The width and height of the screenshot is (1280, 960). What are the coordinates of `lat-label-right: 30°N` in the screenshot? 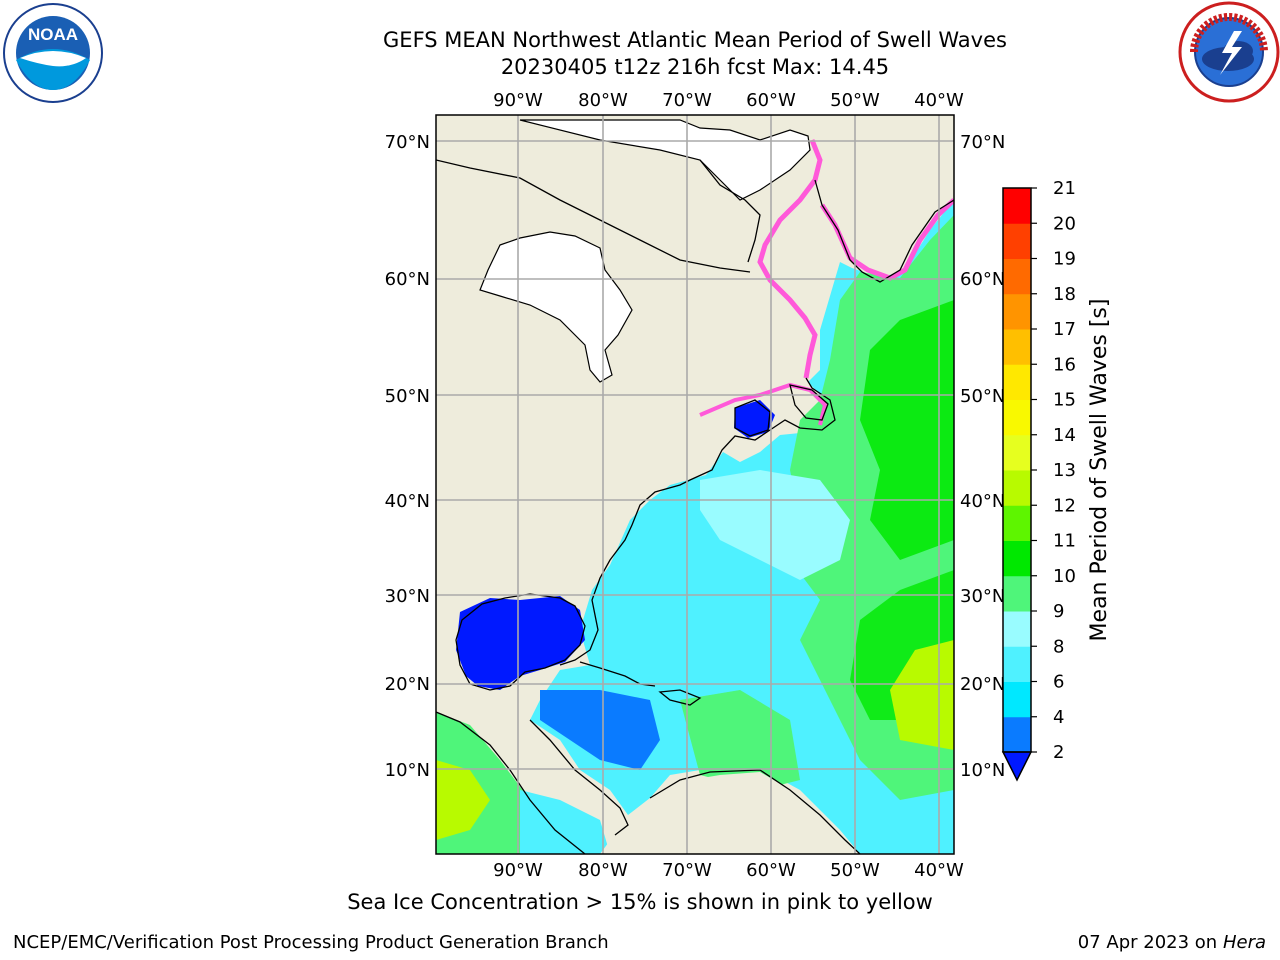 It's located at (982, 596).